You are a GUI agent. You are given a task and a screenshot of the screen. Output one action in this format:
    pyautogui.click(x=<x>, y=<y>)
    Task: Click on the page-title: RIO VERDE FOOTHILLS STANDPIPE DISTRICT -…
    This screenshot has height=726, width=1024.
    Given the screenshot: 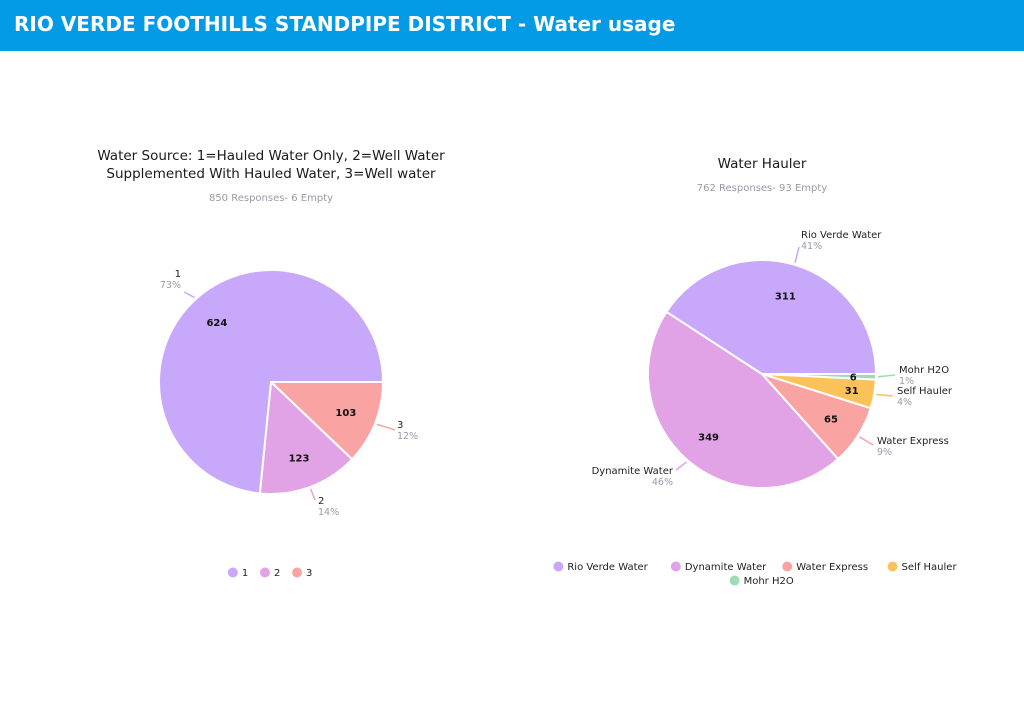 What is the action you would take?
    pyautogui.click(x=345, y=24)
    